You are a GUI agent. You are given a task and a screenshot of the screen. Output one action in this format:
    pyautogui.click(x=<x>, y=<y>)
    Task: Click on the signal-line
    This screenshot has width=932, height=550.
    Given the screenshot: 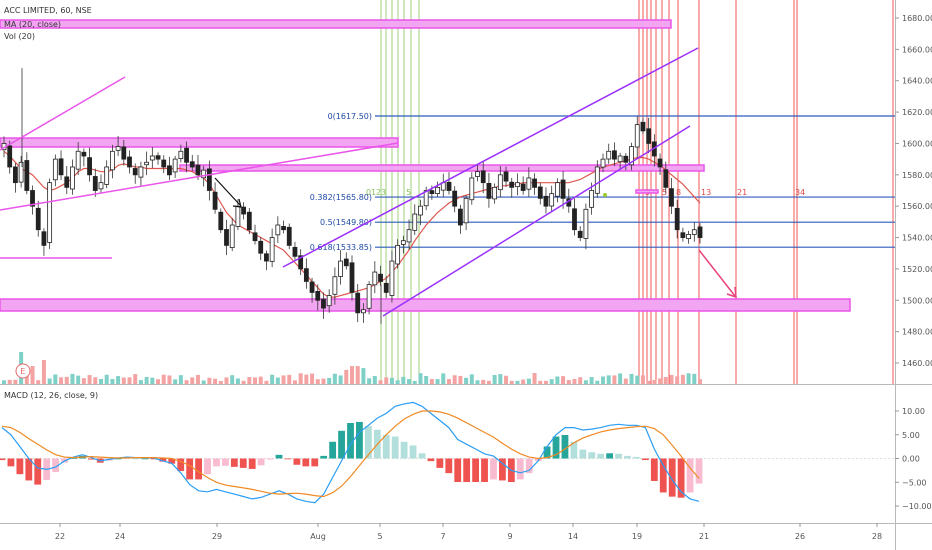 What is the action you would take?
    pyautogui.click(x=350, y=454)
    